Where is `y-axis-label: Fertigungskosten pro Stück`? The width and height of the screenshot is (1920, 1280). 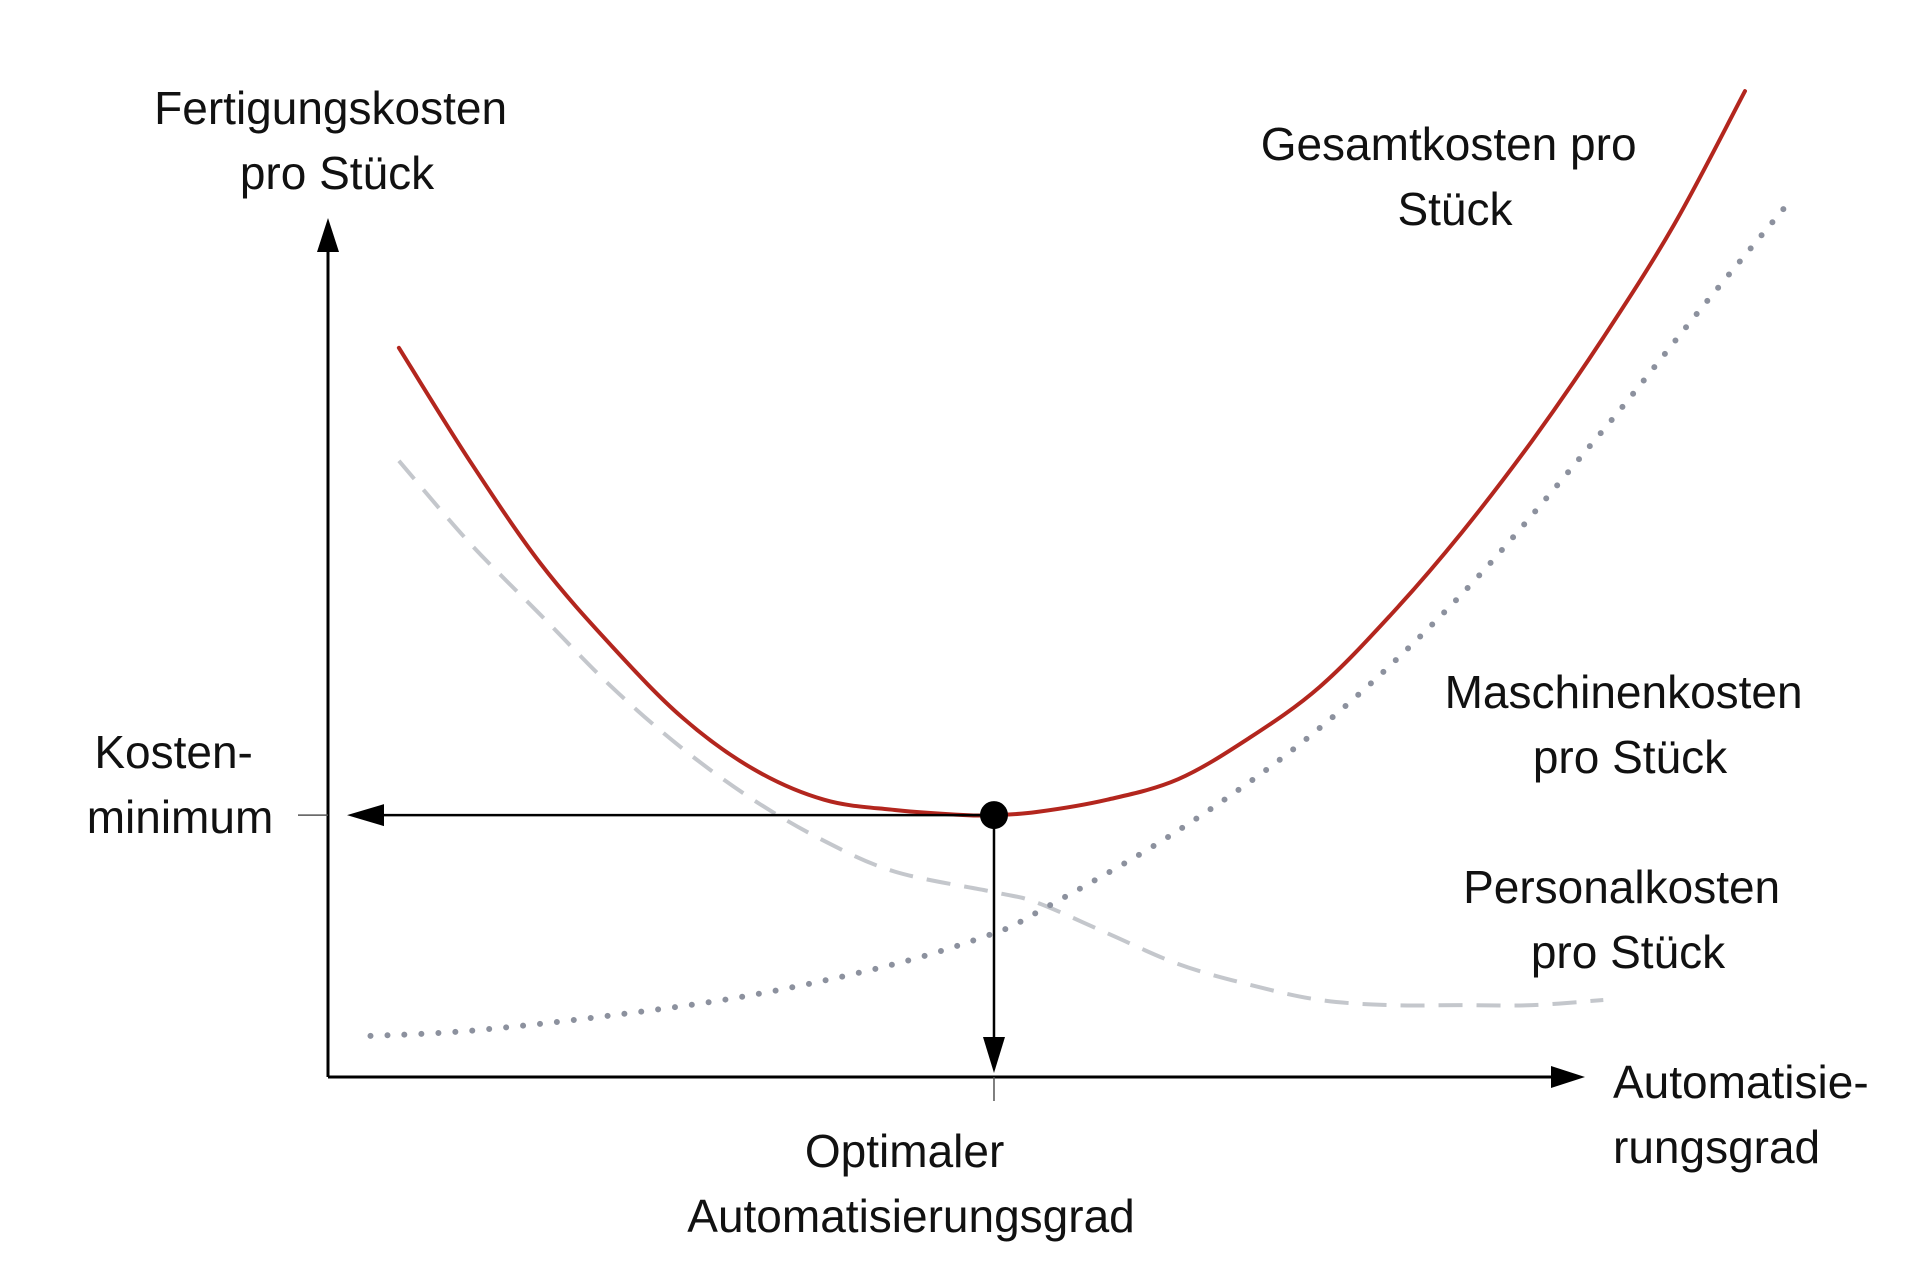 y-axis-label: Fertigungskosten pro Stück is located at coordinates (337, 140).